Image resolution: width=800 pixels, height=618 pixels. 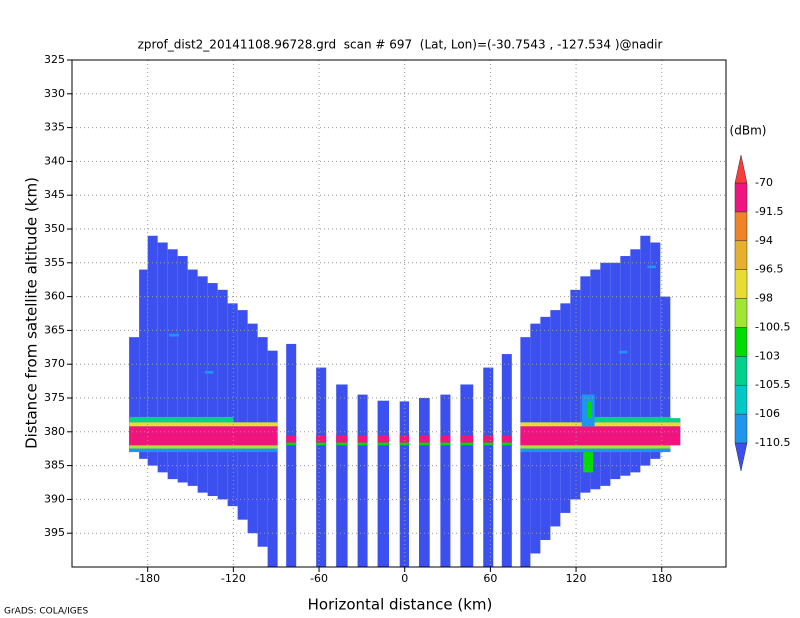 I want to click on y-tick-label: 360, so click(x=54, y=296).